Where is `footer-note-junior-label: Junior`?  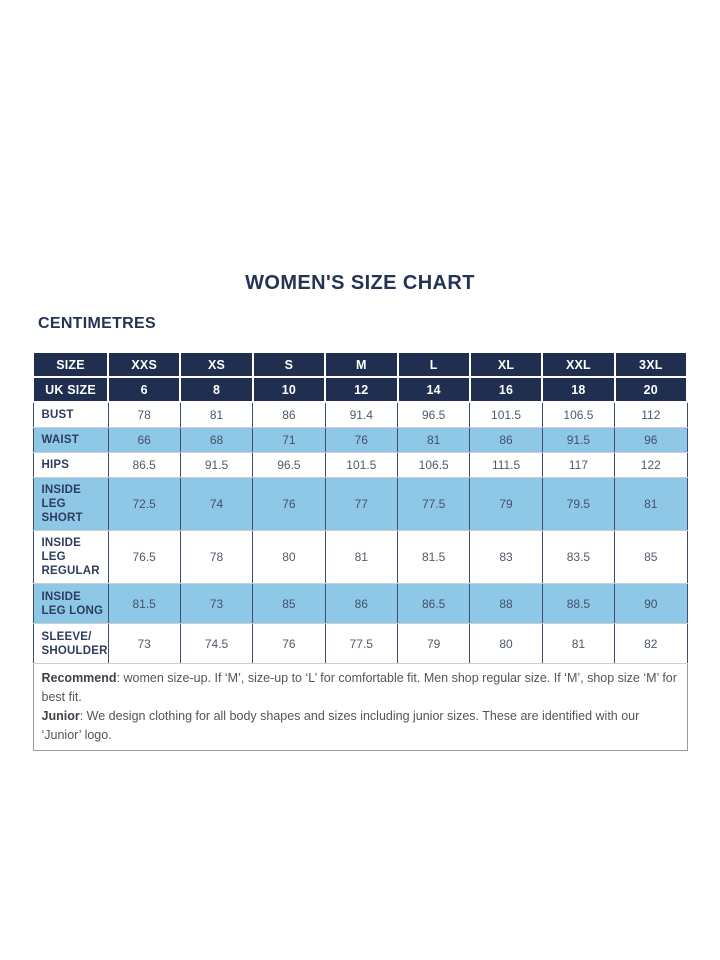 footer-note-junior-label: Junior is located at coordinates (60, 716).